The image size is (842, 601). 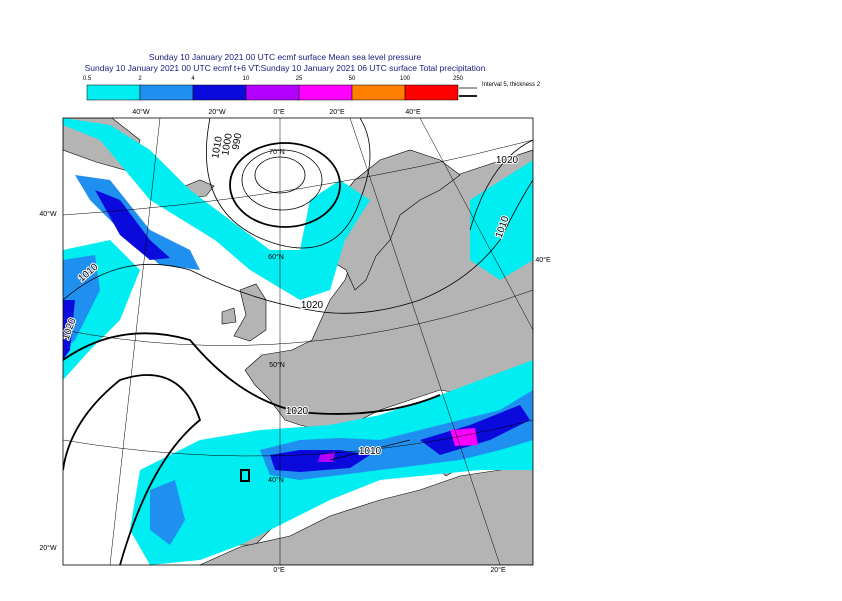 I want to click on contour-note: Interval 5, thickness 2, so click(x=511, y=85).